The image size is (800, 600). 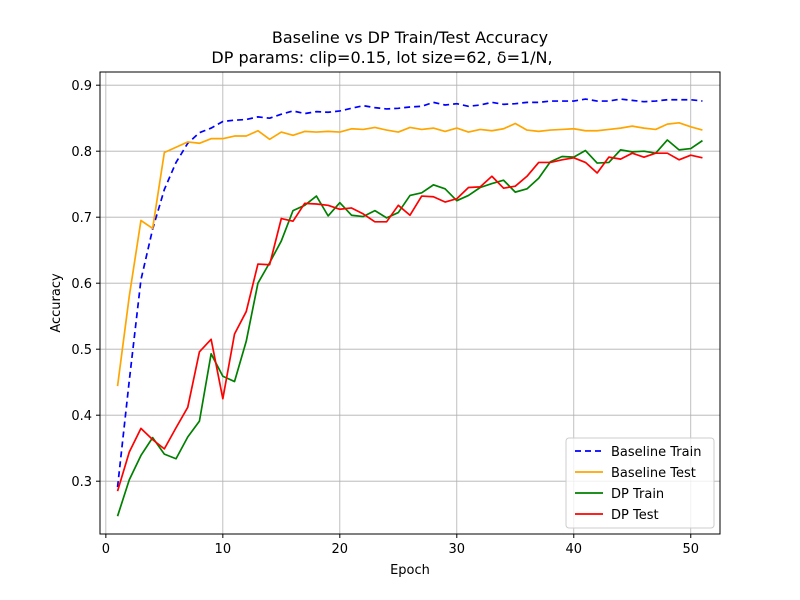 What do you see at coordinates (81, 152) in the screenshot?
I see `y-tick-label: 0.8` at bounding box center [81, 152].